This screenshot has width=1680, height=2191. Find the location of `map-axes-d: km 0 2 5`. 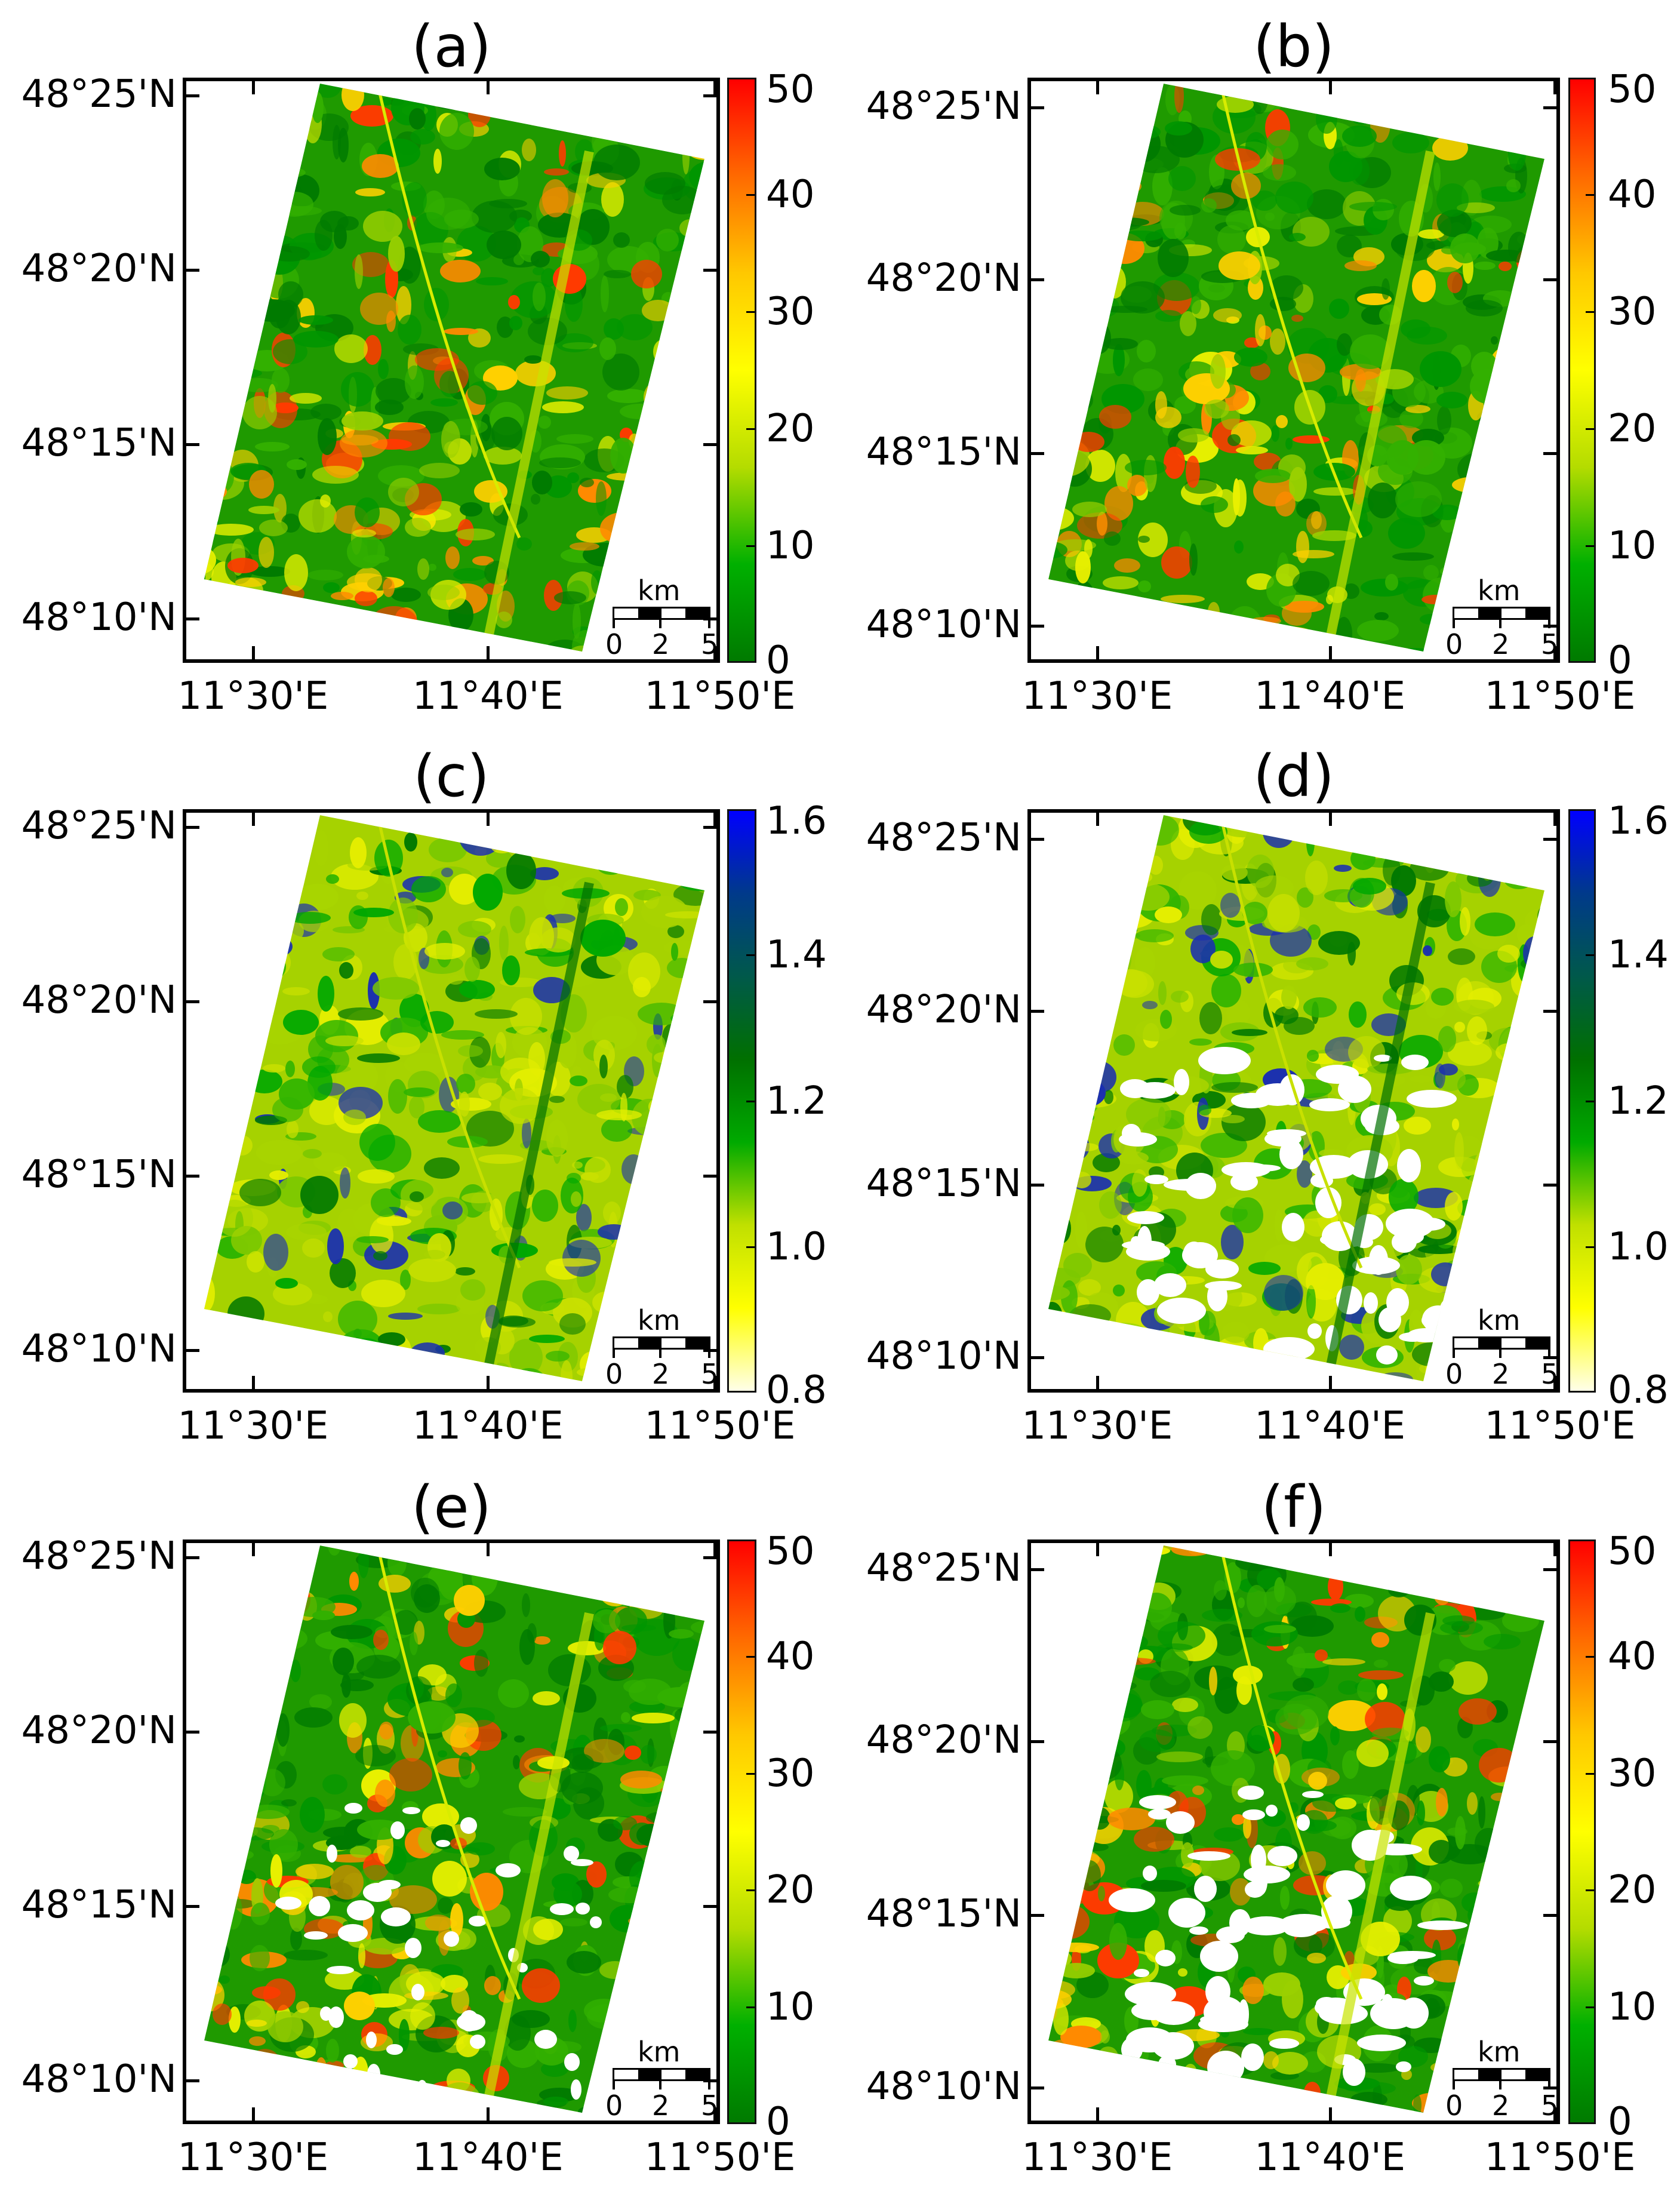

map-axes-d: km 0 2 5 is located at coordinates (1293, 1101).